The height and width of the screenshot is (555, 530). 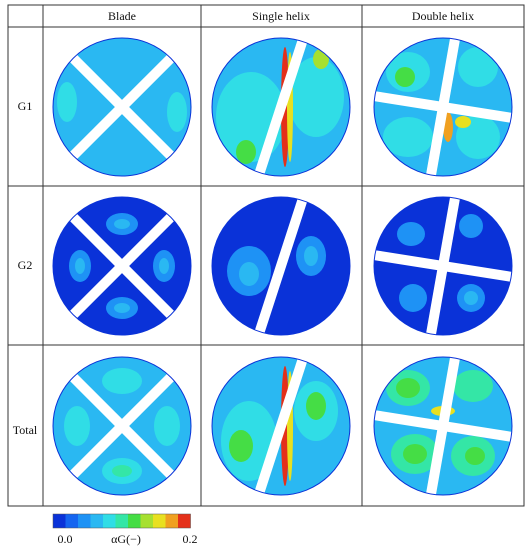 I want to click on row-header: Total, so click(x=25, y=430).